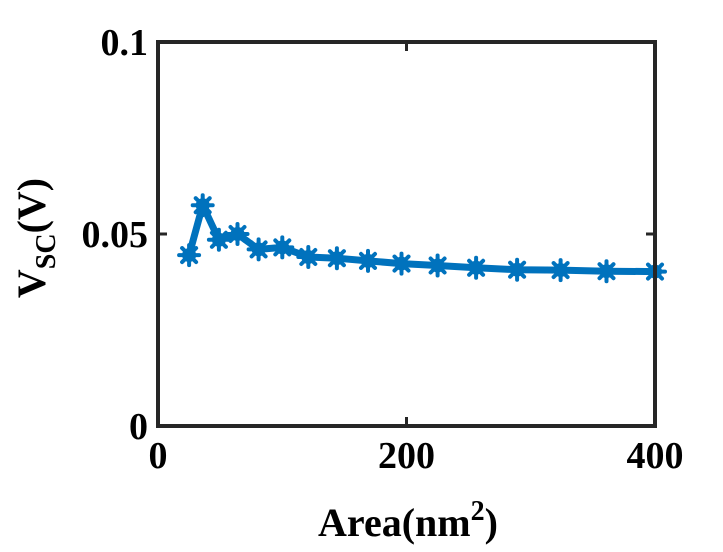 The width and height of the screenshot is (723, 552). I want to click on y-tick-label-1: 0.05, so click(115, 235).